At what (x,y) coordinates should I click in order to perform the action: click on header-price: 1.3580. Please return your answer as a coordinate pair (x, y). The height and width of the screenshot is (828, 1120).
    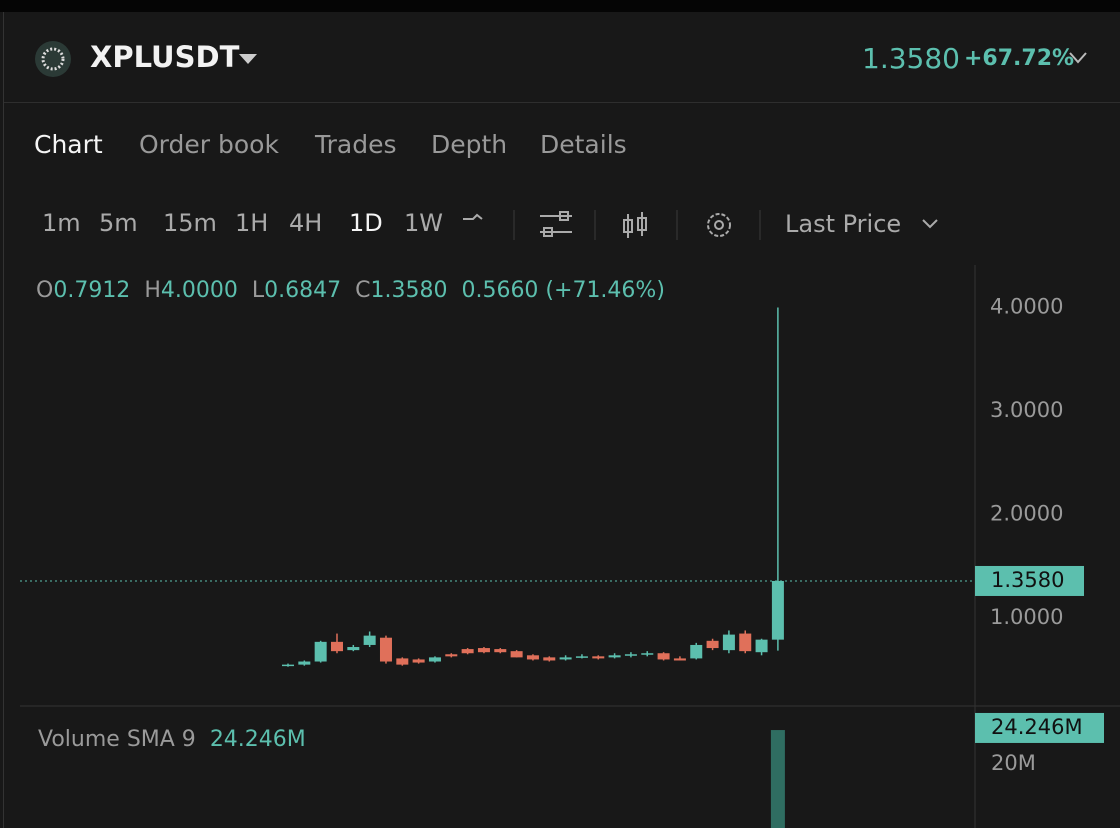
    Looking at the image, I should click on (911, 58).